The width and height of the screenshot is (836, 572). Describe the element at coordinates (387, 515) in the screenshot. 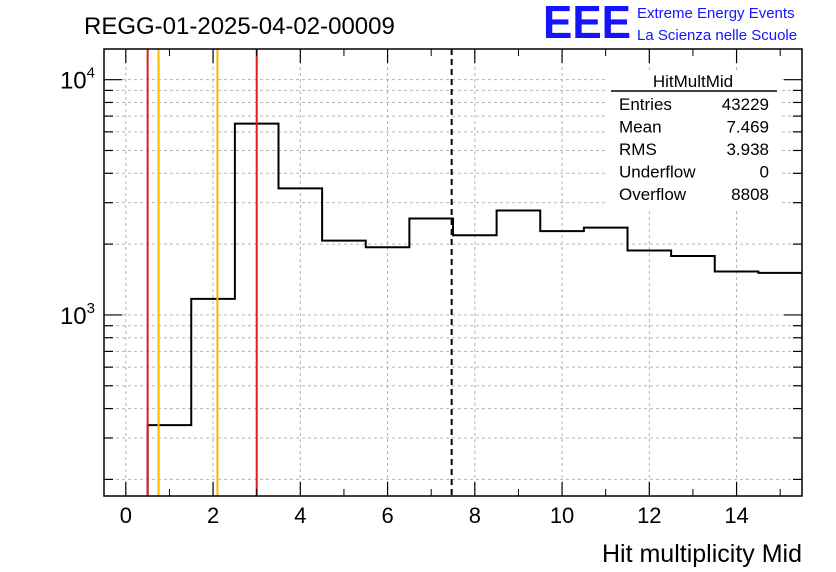

I see `x-tick-label: 6` at that location.